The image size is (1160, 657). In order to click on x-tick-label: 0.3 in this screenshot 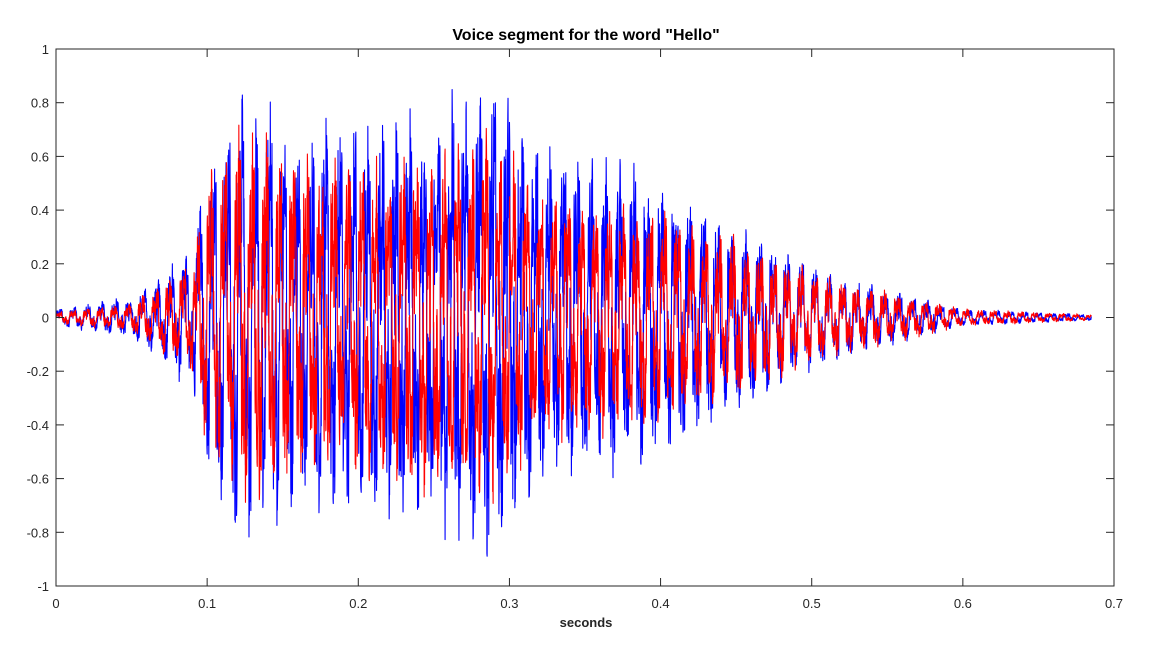, I will do `click(509, 603)`.